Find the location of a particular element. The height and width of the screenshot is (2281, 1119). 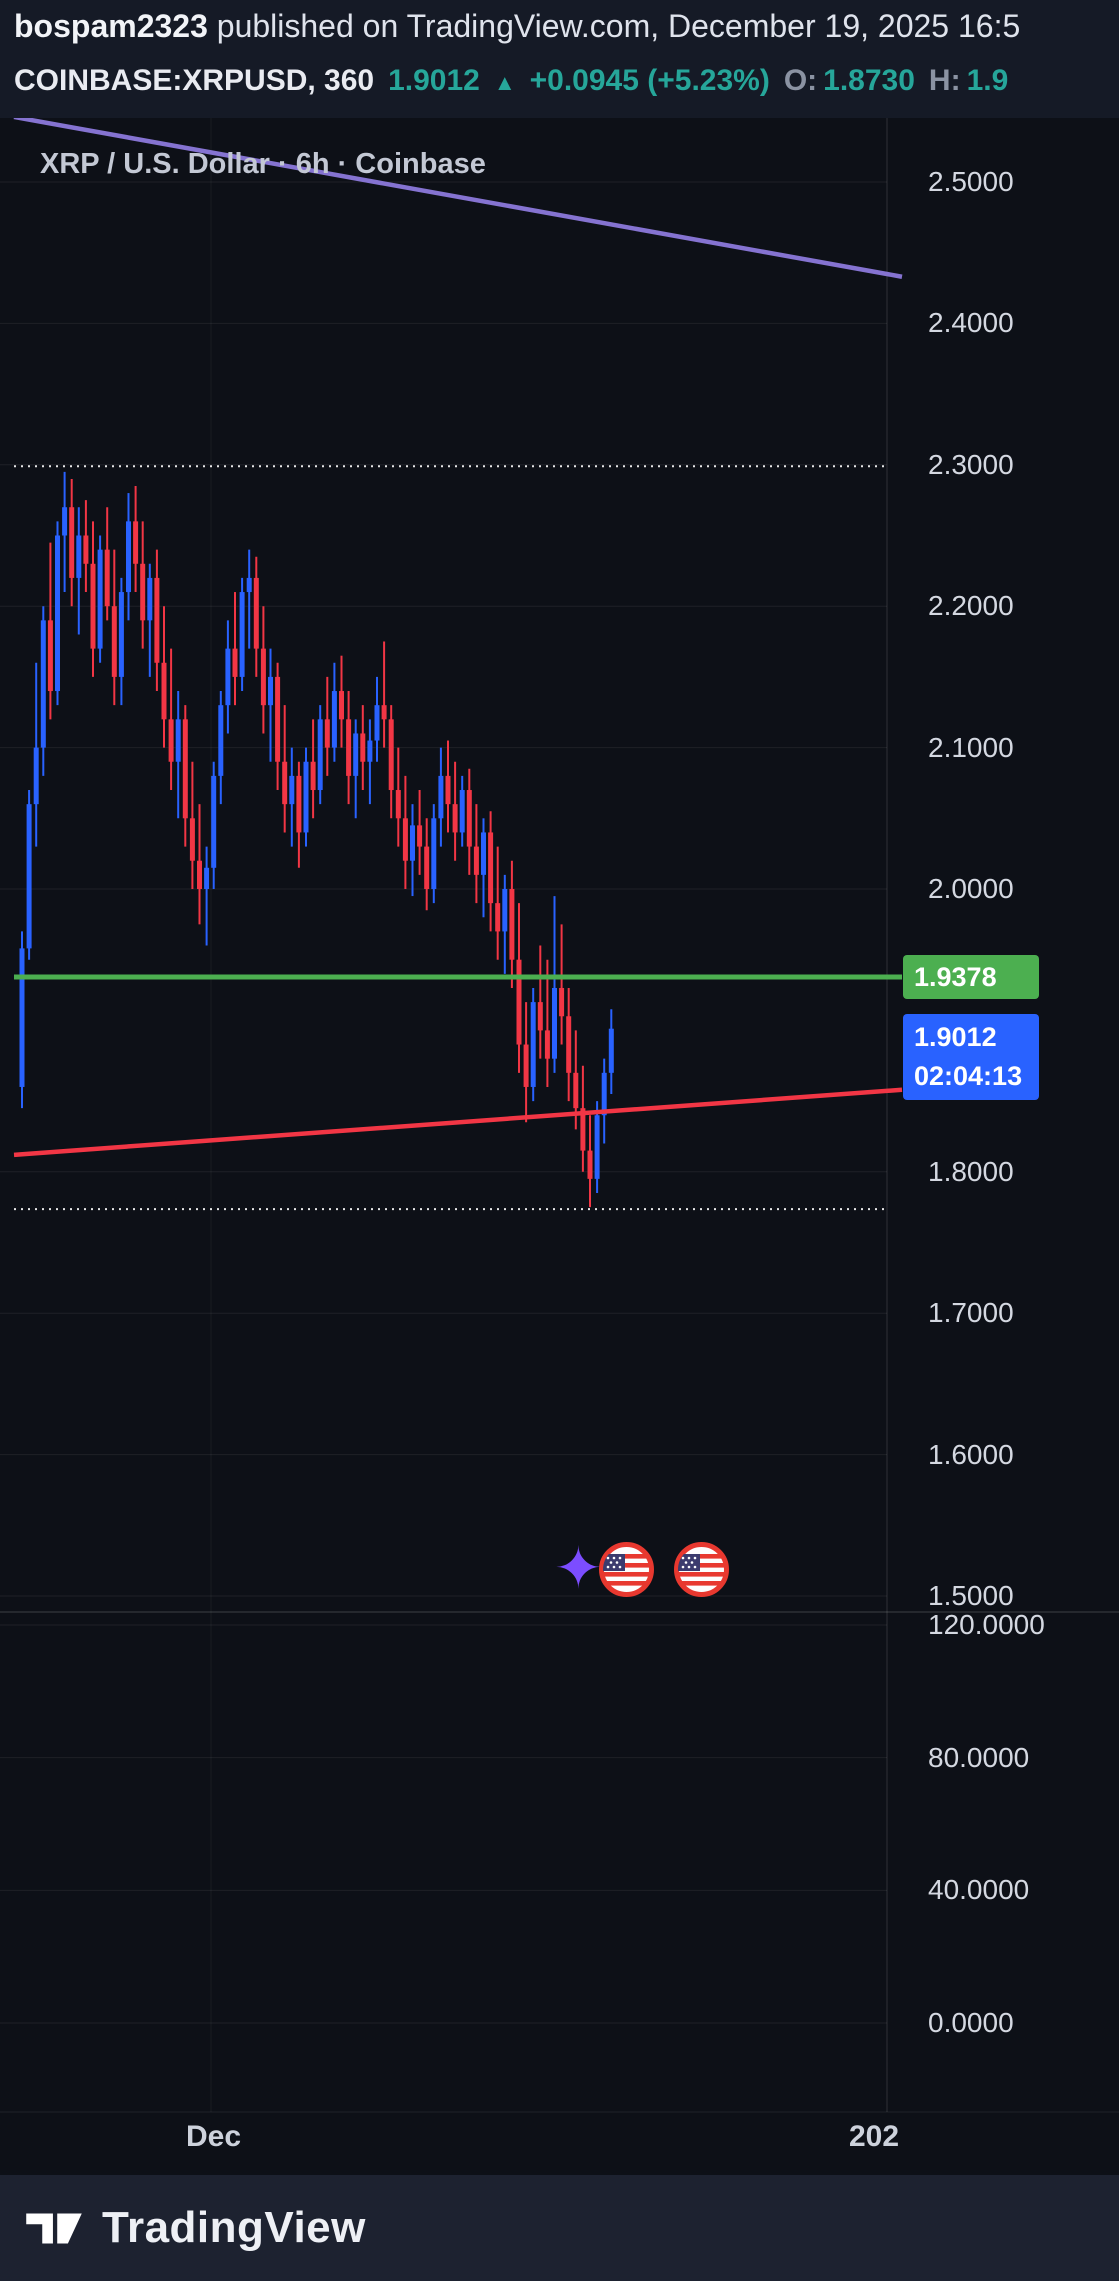

y-axis-label: 2.4000 is located at coordinates (971, 323).